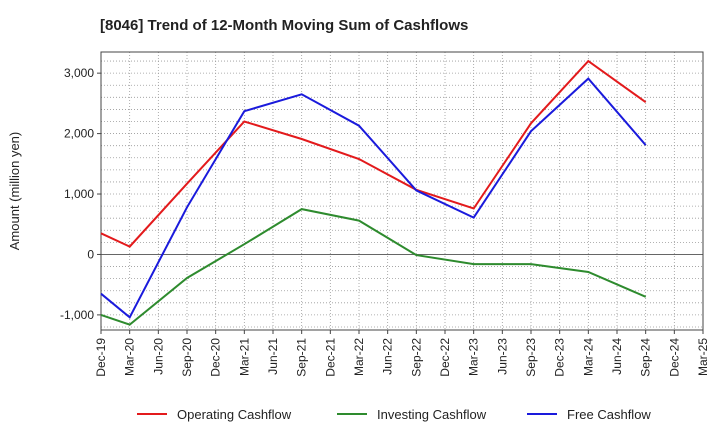  What do you see at coordinates (14, 191) in the screenshot?
I see `y-axis-label: Amount (million yen)` at bounding box center [14, 191].